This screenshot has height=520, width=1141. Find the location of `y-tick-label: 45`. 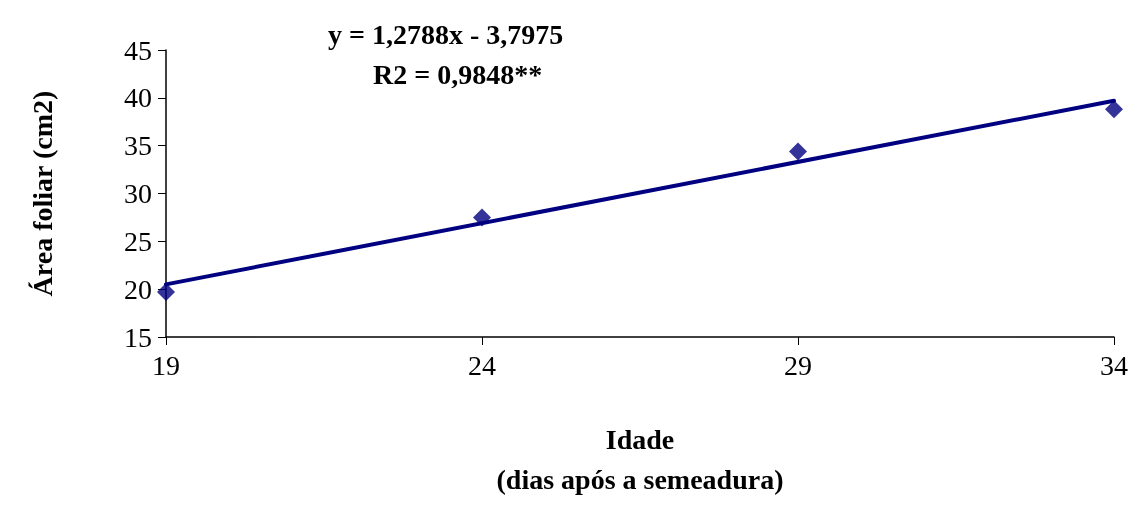

y-tick-label: 45 is located at coordinates (138, 50).